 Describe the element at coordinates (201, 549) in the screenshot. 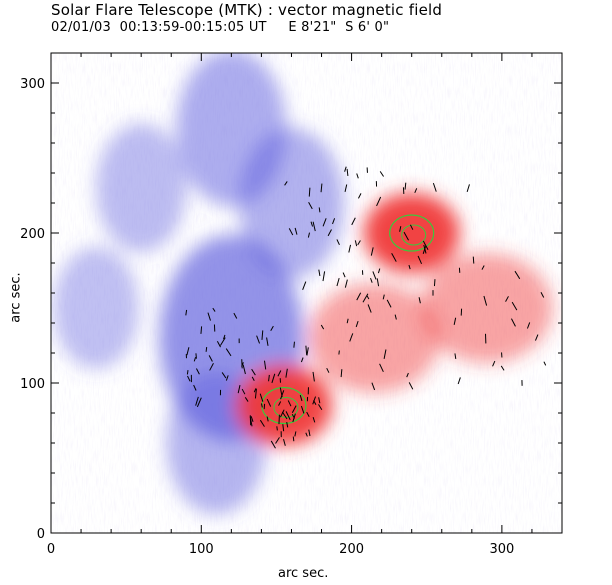

I see `x-tick-label: 100` at that location.